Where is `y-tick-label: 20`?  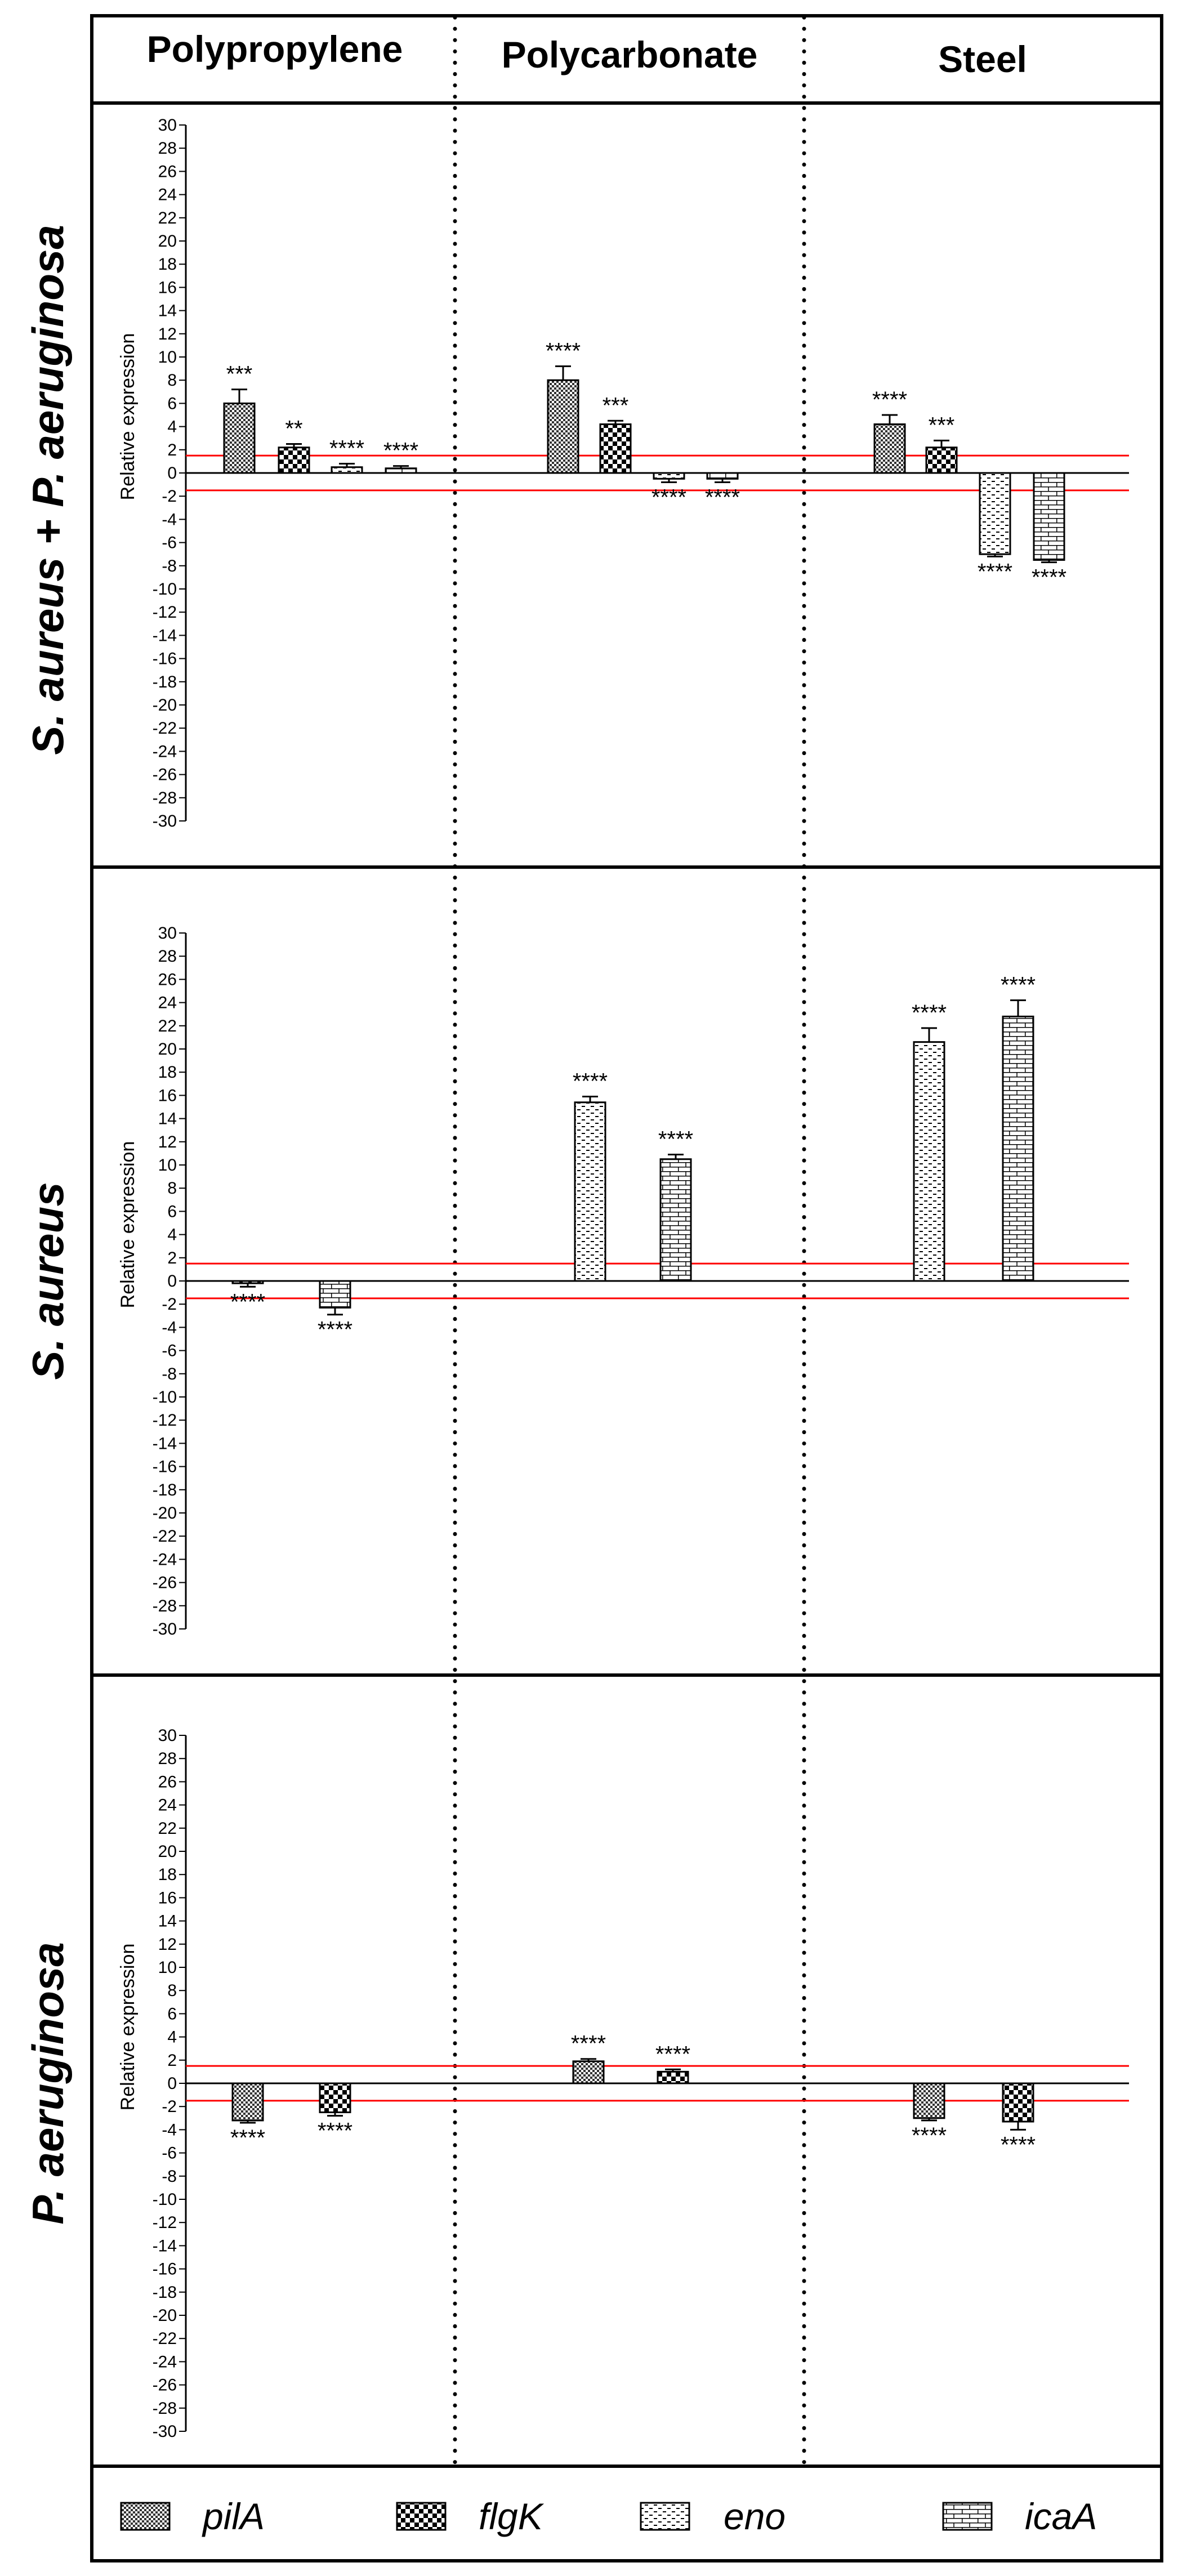
y-tick-label: 20 is located at coordinates (167, 1049).